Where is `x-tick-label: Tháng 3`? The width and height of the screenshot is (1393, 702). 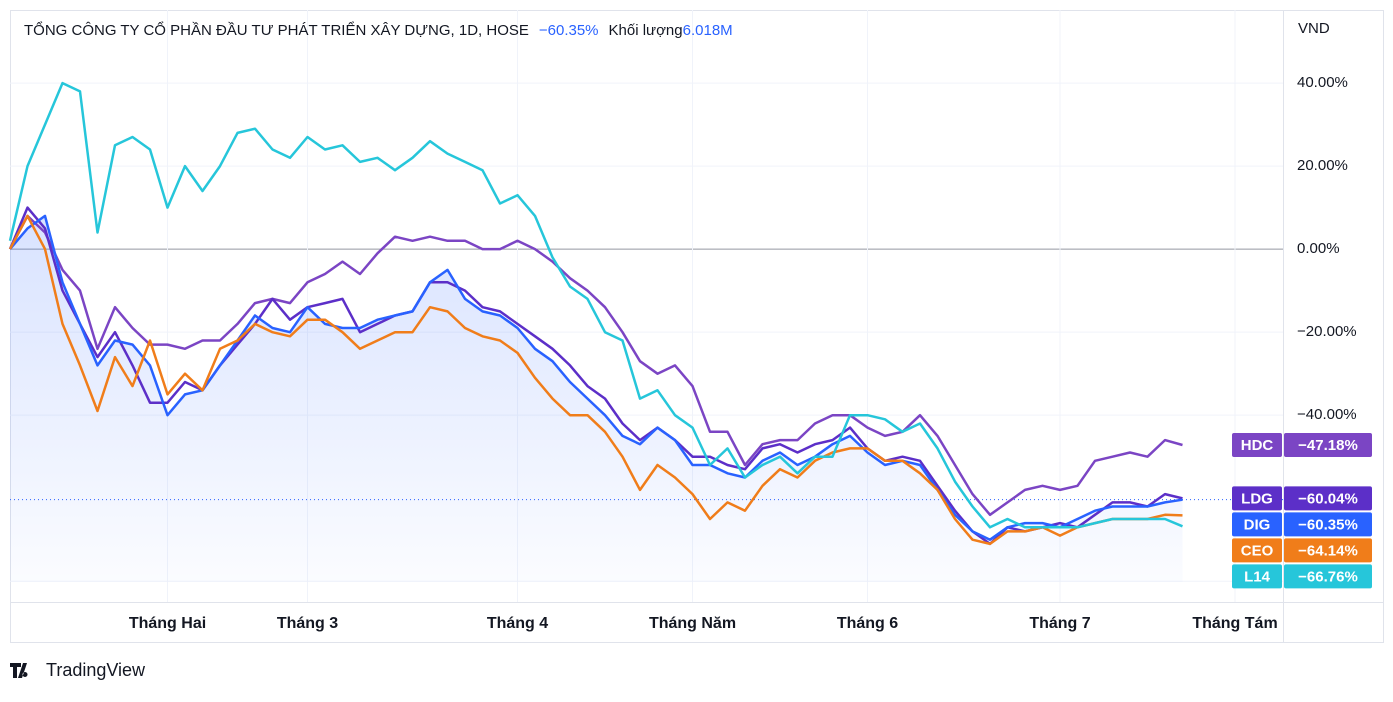
x-tick-label: Tháng 3 is located at coordinates (307, 623).